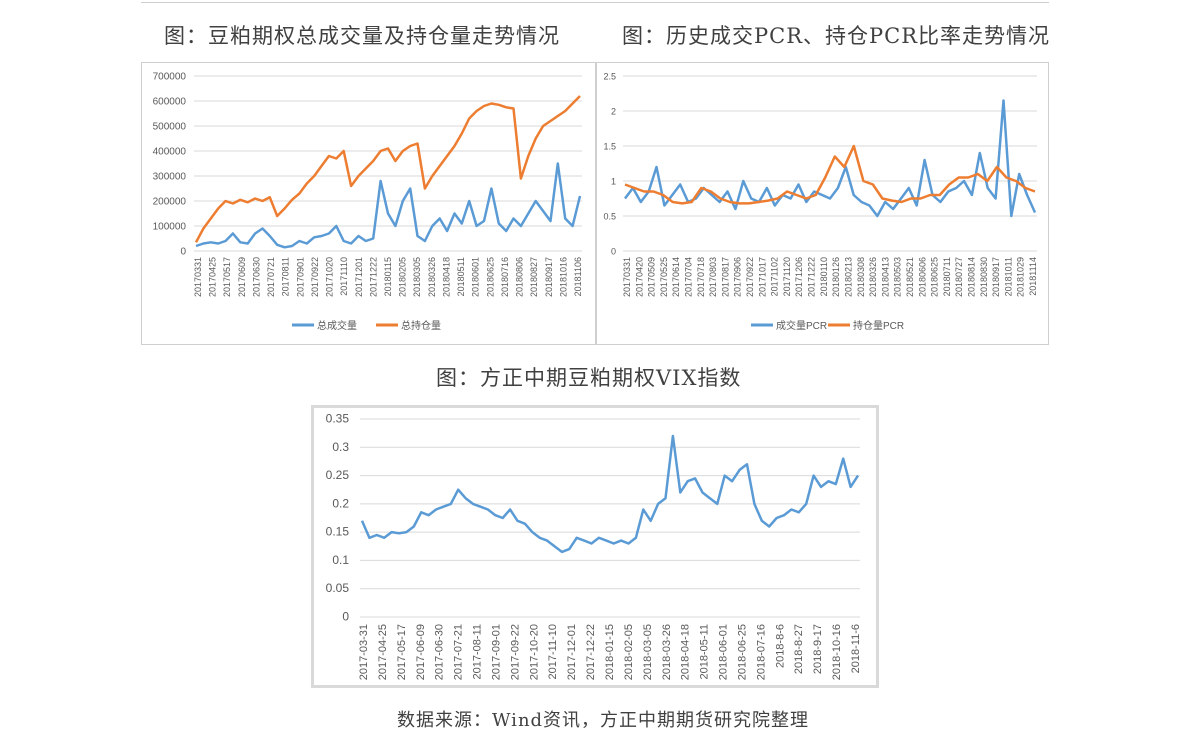 The width and height of the screenshot is (1191, 749). What do you see at coordinates (609, 77) in the screenshot?
I see `y-tick-label: 2.5` at bounding box center [609, 77].